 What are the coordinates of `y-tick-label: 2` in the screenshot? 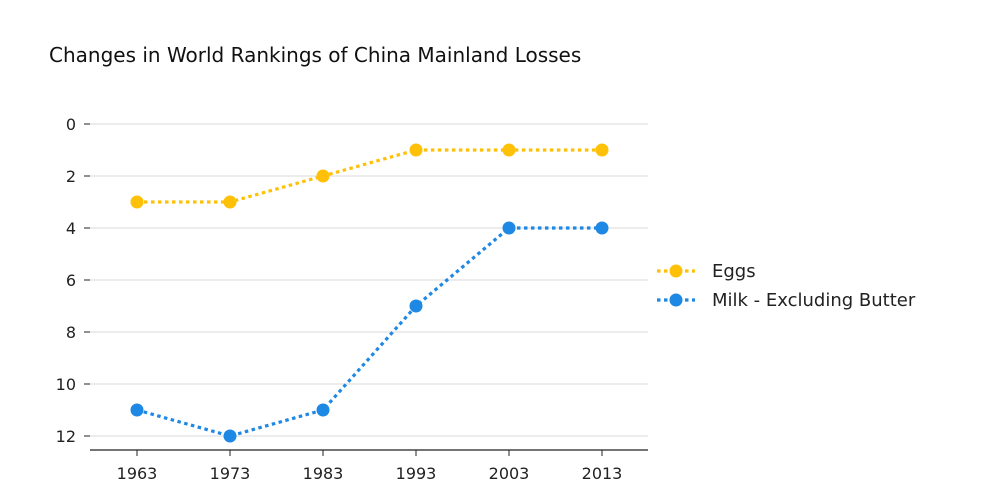 It's located at (71, 176).